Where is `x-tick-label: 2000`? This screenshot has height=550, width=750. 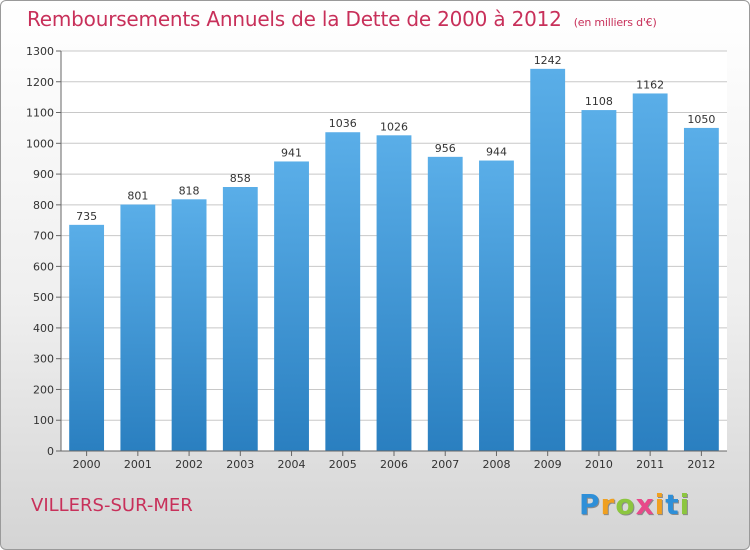 x-tick-label: 2000 is located at coordinates (87, 464).